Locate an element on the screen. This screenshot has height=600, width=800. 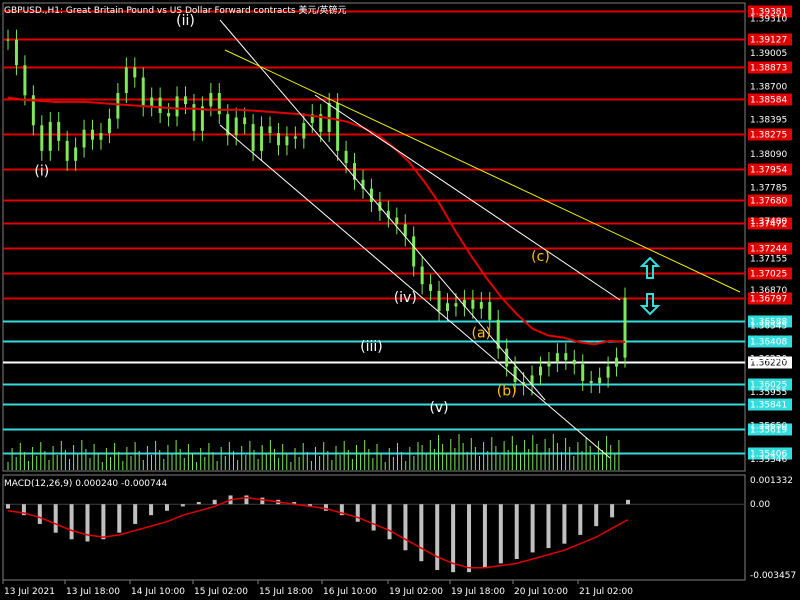
y-tick-label: 1.39310 is located at coordinates (768, 20).